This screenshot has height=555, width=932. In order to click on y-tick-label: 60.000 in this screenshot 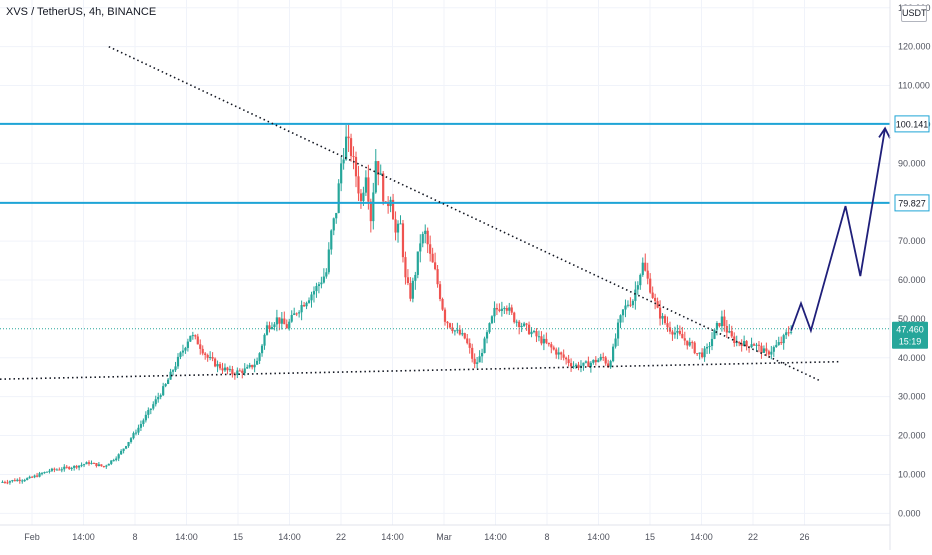, I will do `click(912, 280)`.